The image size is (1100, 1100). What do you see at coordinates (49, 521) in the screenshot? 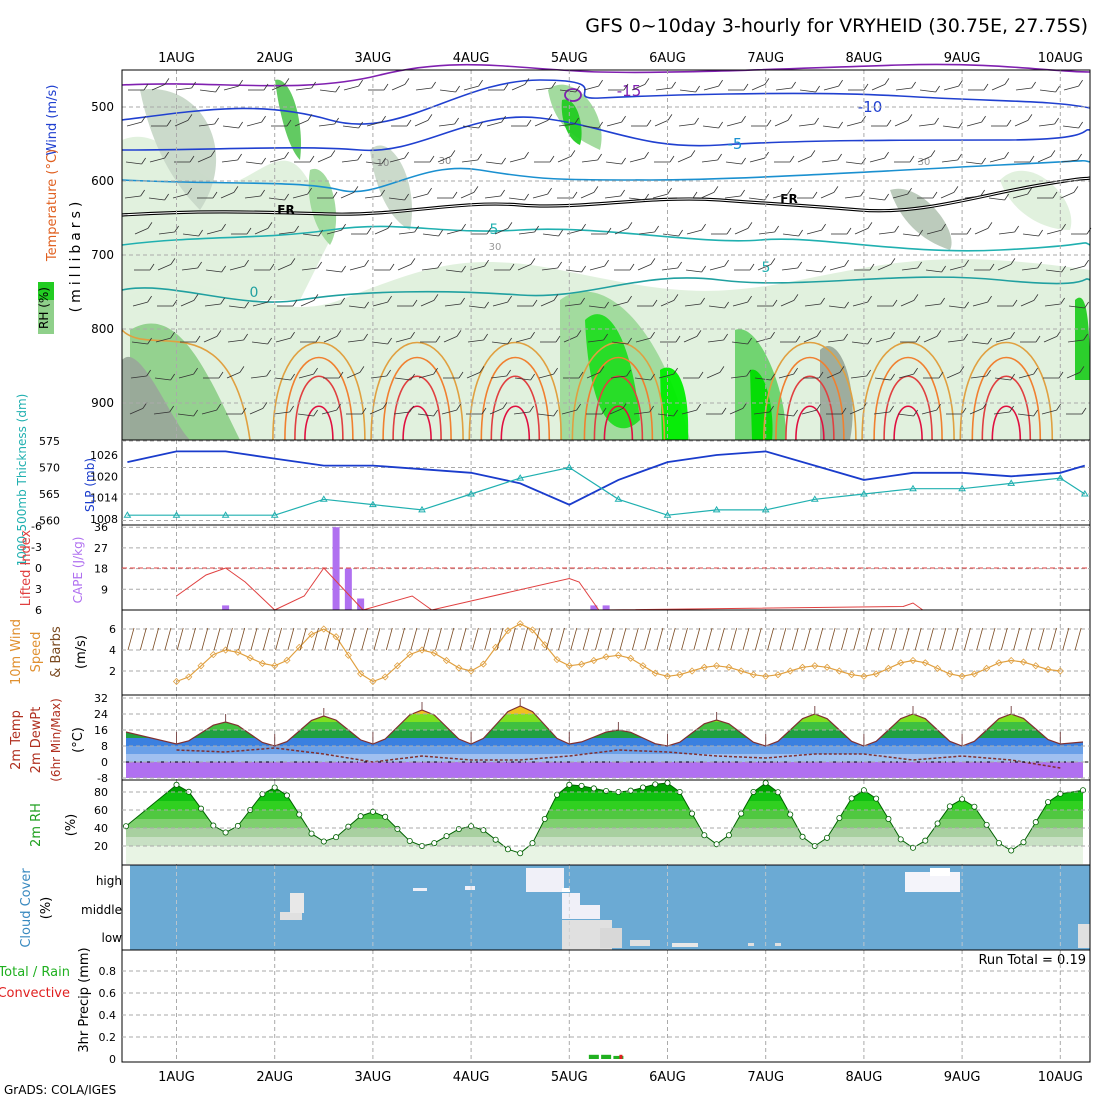
I see `thickness-tick-label: 560` at bounding box center [49, 521].